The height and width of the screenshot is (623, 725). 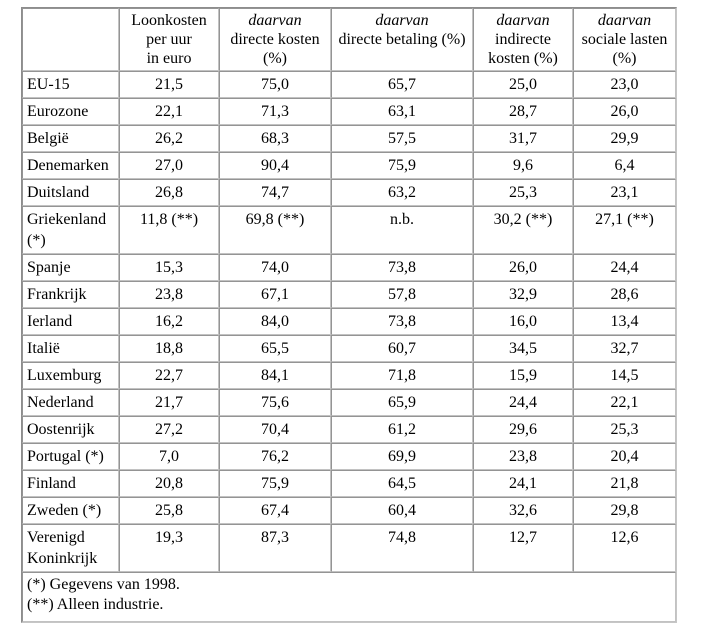 What do you see at coordinates (349, 402) in the screenshot?
I see `table-row: Nederland 21,7 75,6 65,9 24,4 22,1` at bounding box center [349, 402].